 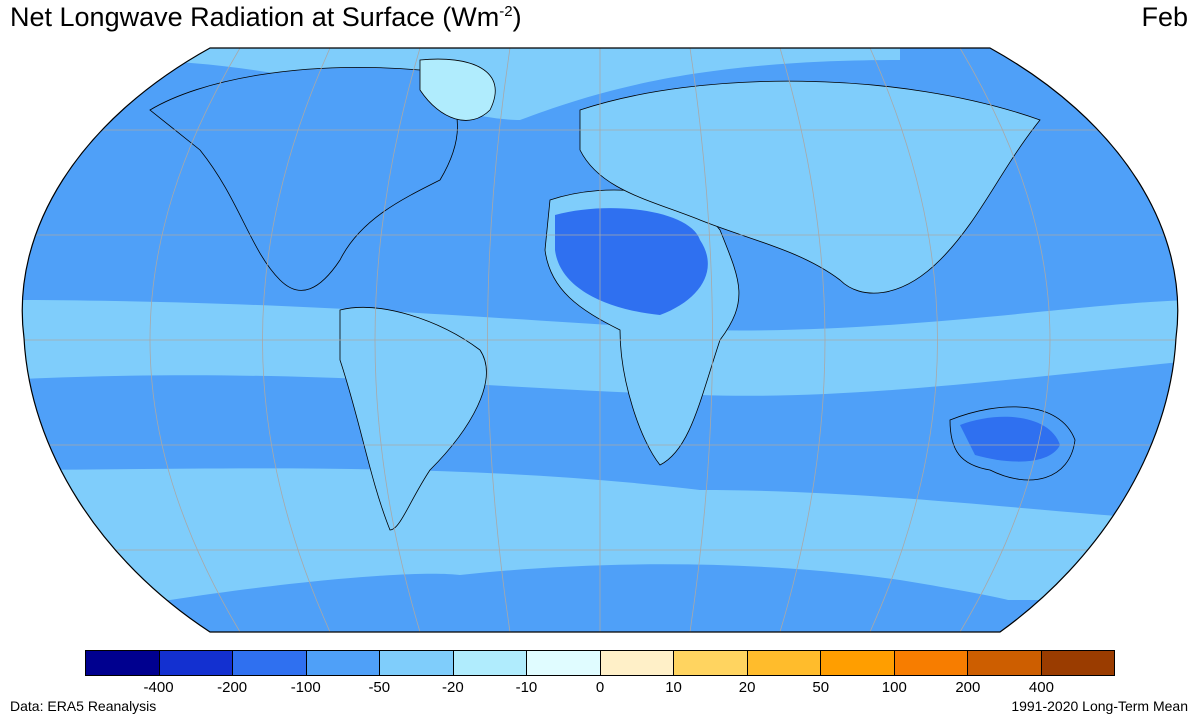 I want to click on greenland, so click(x=457, y=89).